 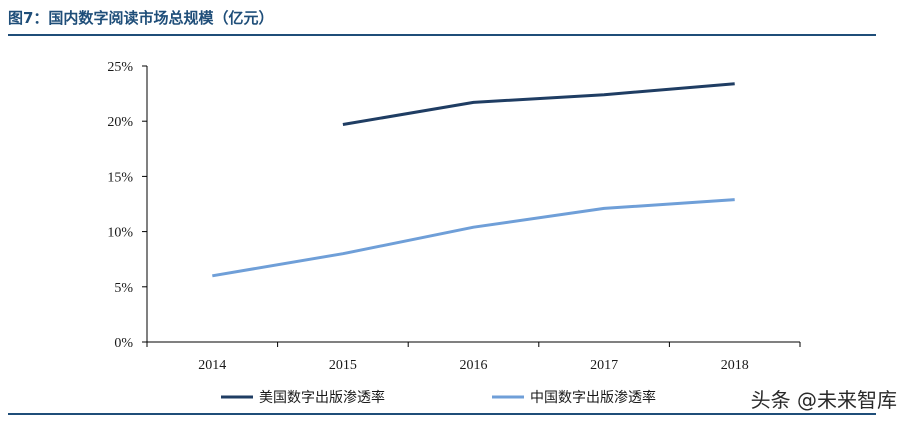 What do you see at coordinates (474, 365) in the screenshot?
I see `x-tick-label: 2016` at bounding box center [474, 365].